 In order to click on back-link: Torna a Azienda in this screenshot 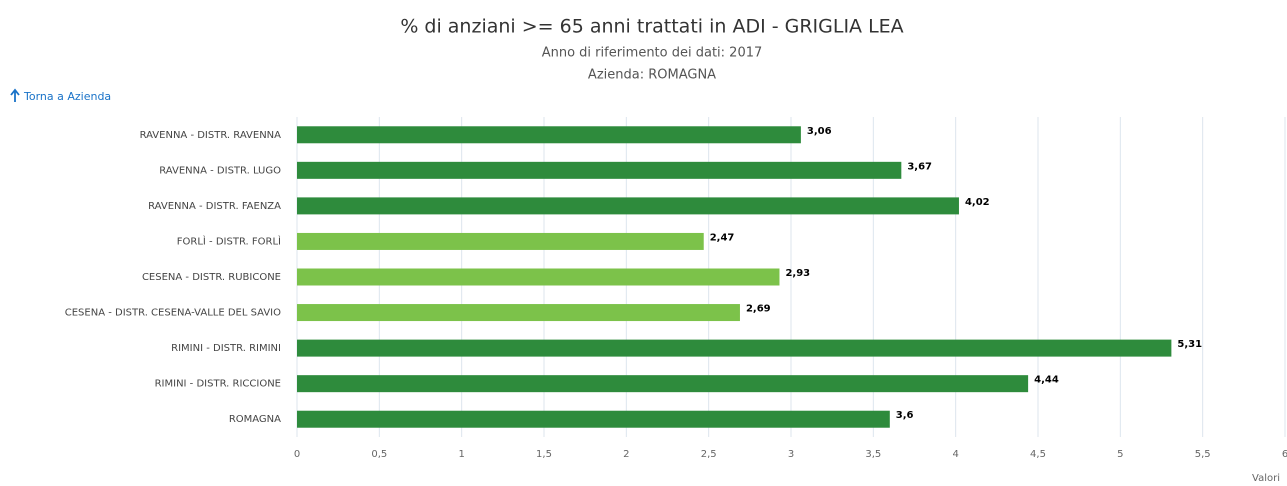, I will do `click(60, 95)`.